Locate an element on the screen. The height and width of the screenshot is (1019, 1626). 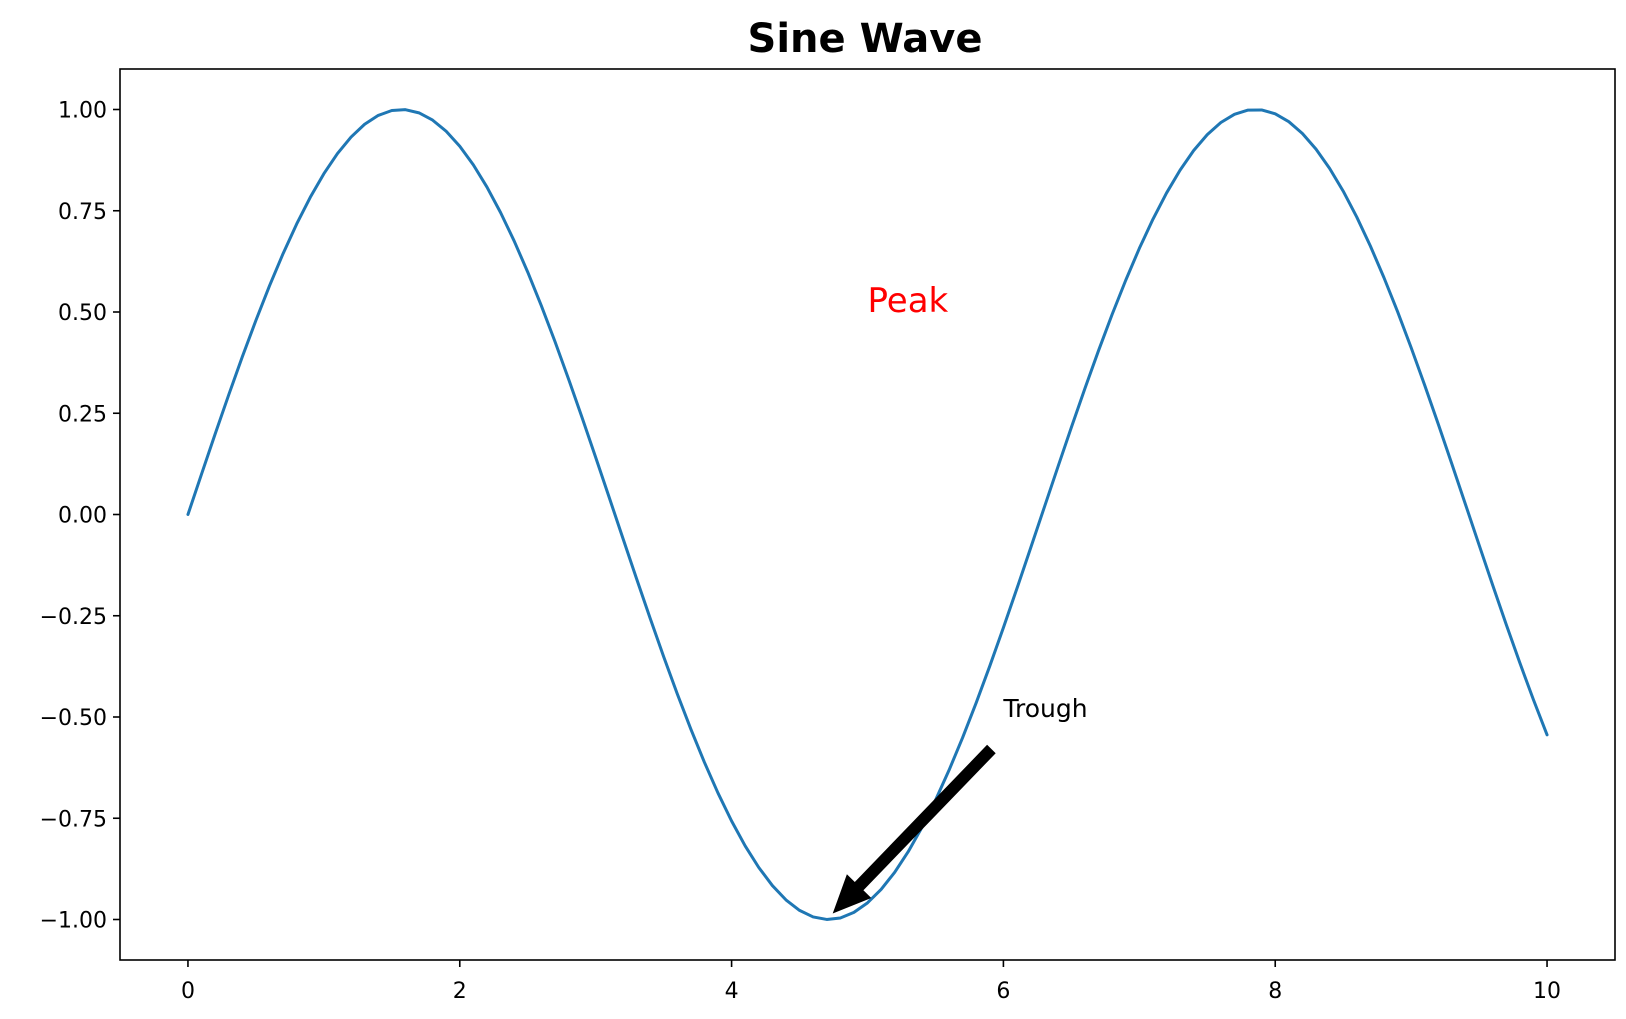
y-tick-label: −0.25 is located at coordinates (73, 617).